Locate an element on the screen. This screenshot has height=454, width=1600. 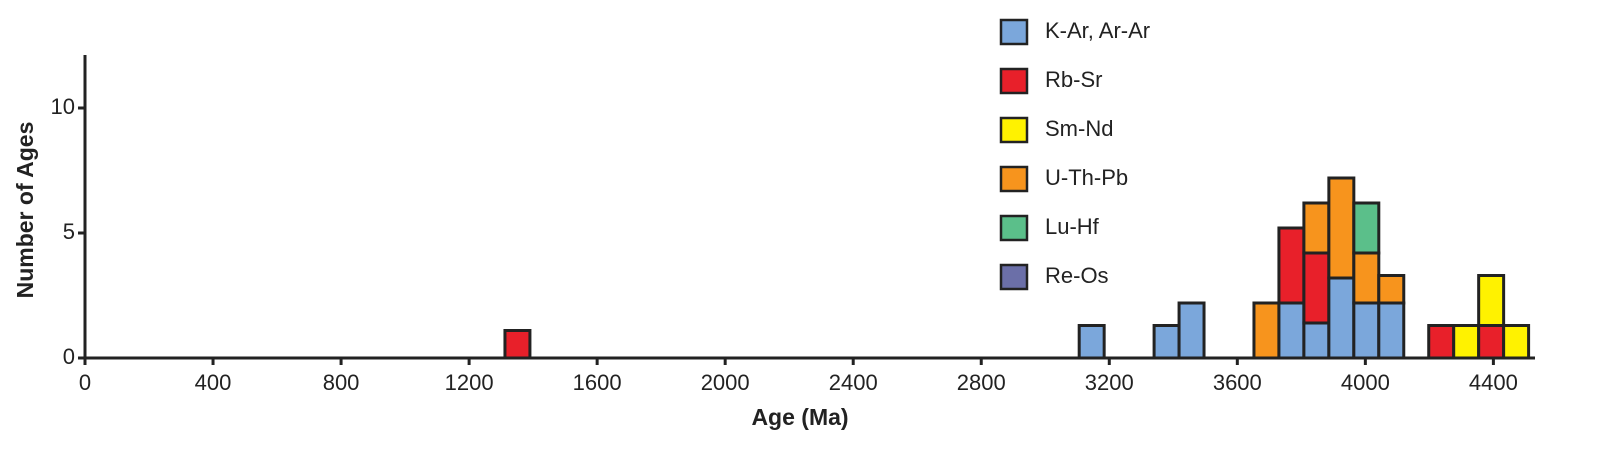
legend-label: U-Th-Pb is located at coordinates (1086, 177).